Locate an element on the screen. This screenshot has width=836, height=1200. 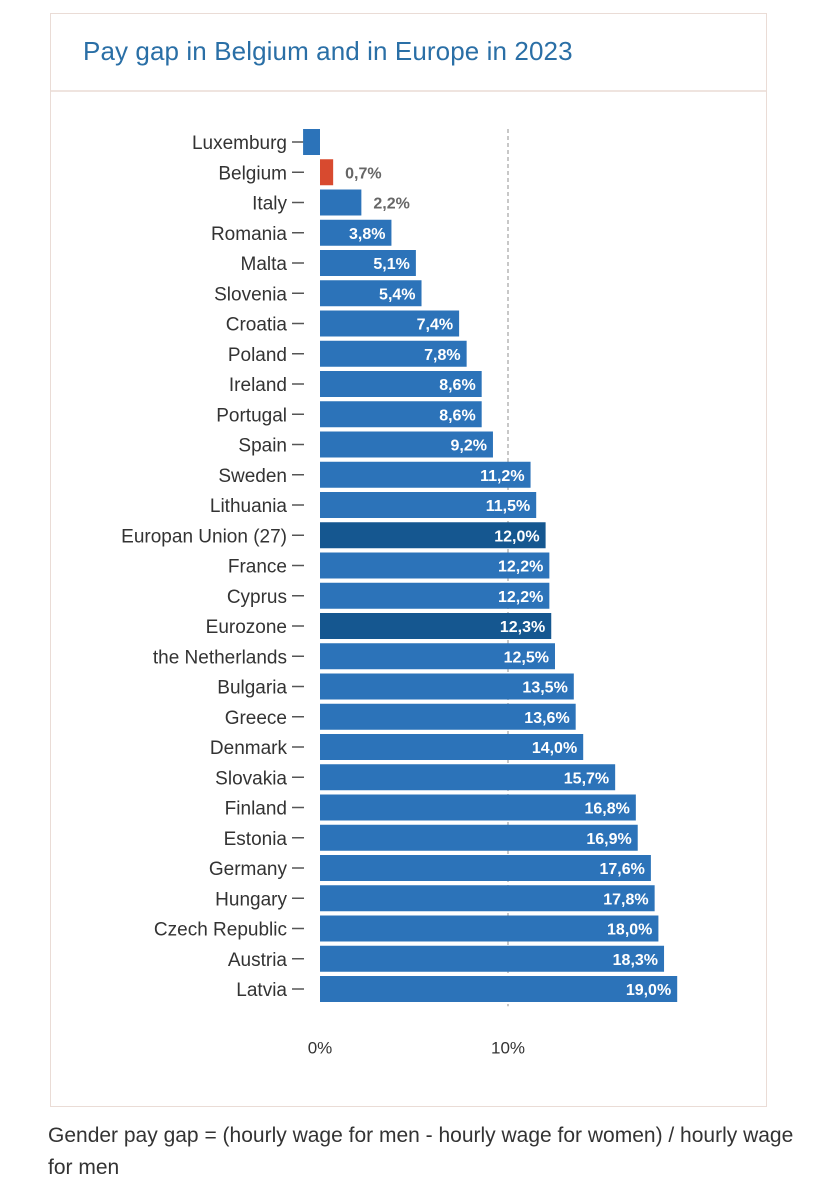
bar-lithuania is located at coordinates (428, 505).